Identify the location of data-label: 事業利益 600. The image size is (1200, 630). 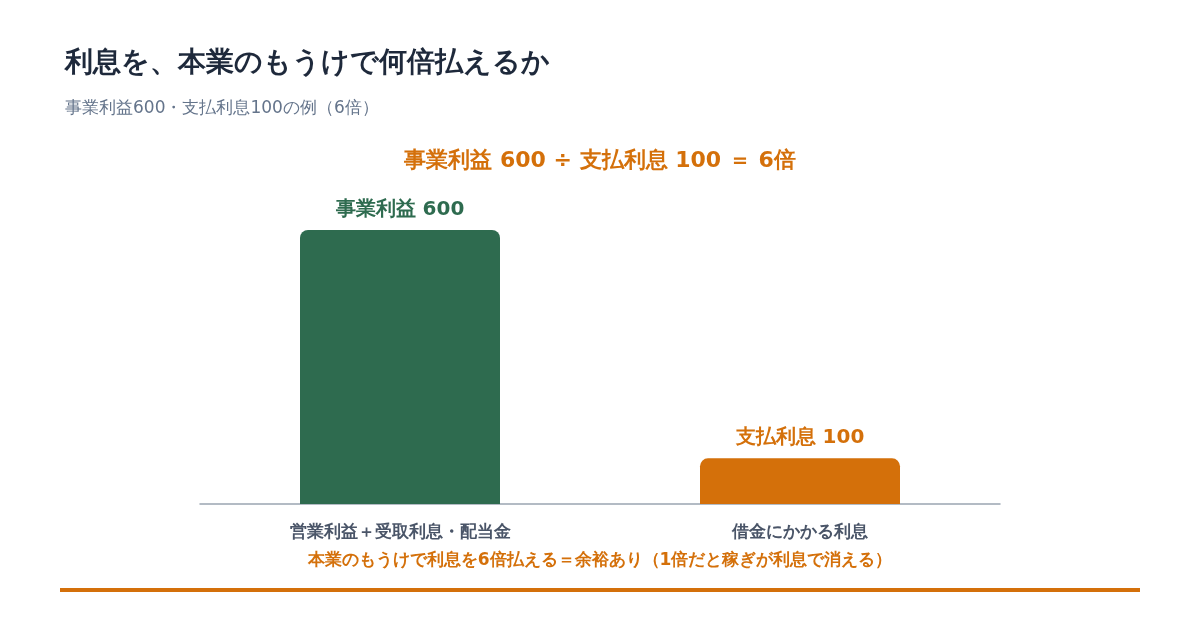
(399, 208).